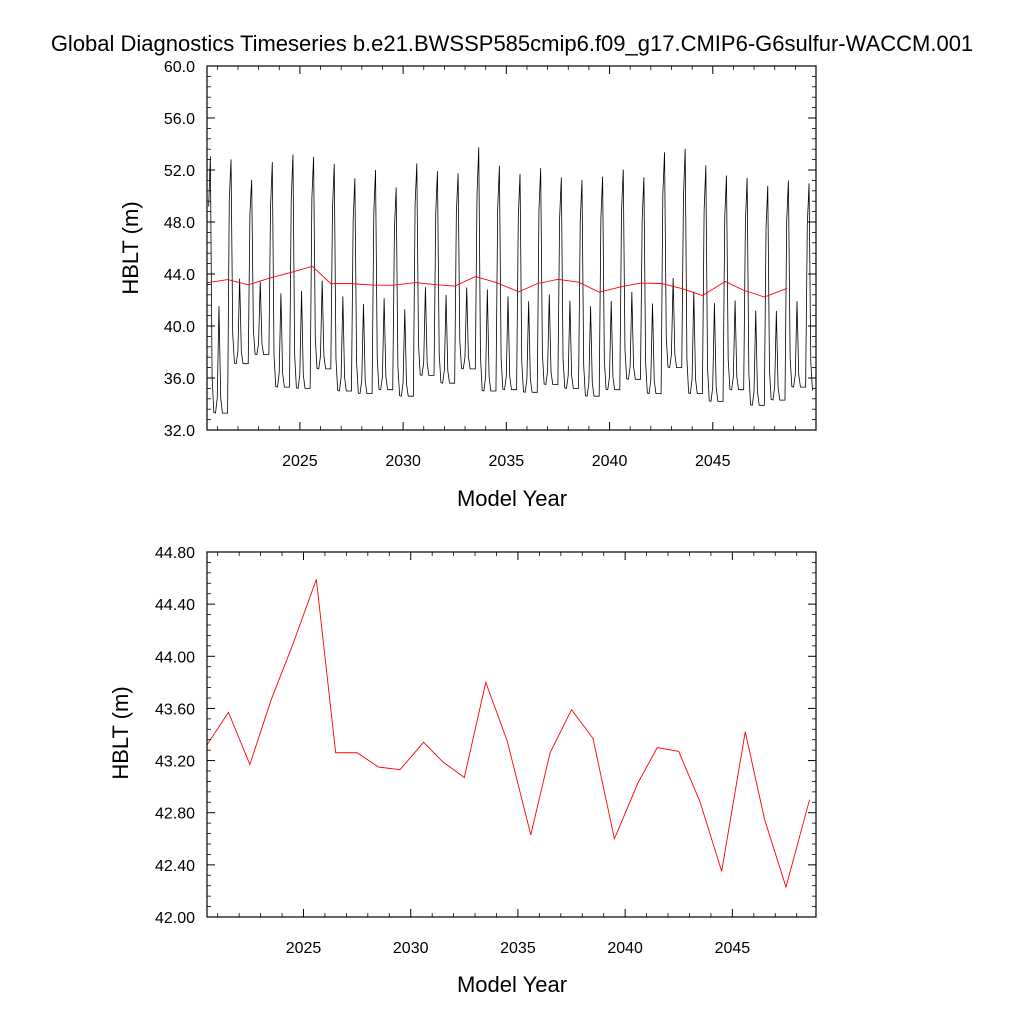 This screenshot has height=1024, width=1024. I want to click on top-x-tick-label: 2045, so click(713, 461).